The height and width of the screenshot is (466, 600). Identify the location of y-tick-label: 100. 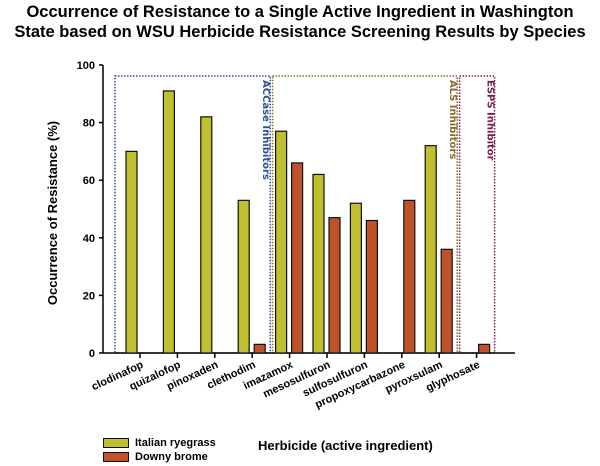
(86, 66).